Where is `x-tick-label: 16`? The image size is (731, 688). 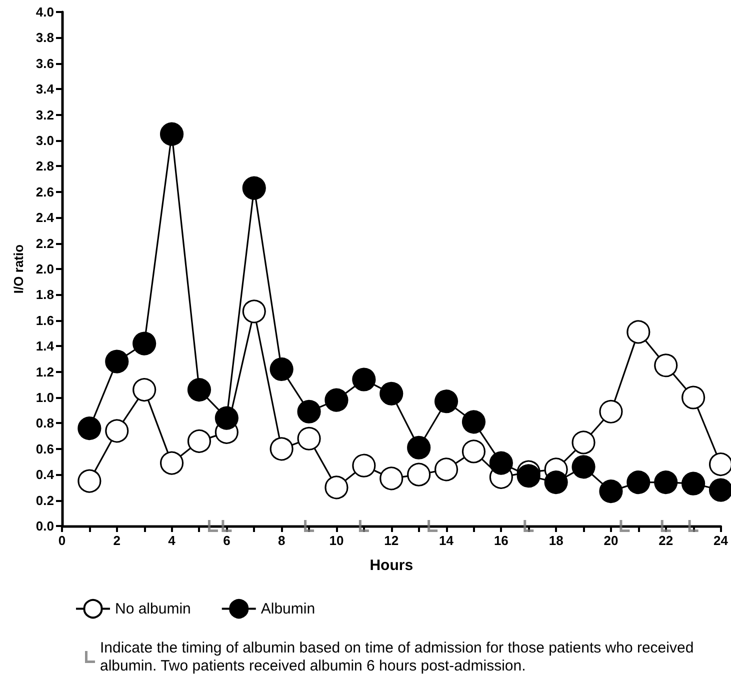 x-tick-label: 16 is located at coordinates (501, 540).